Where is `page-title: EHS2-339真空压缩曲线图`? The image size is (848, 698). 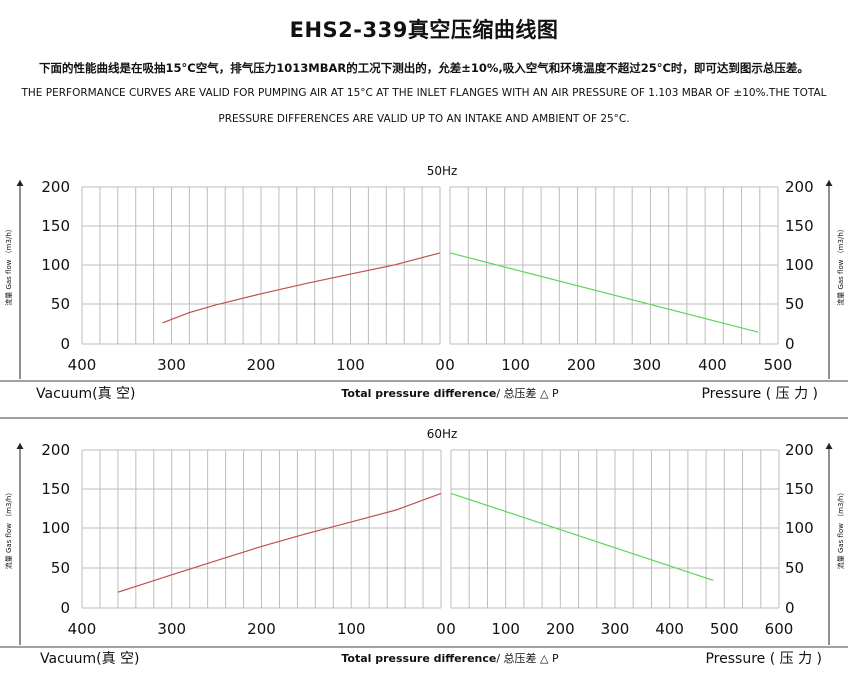 page-title: EHS2-339真空压缩曲线图 is located at coordinates (424, 30).